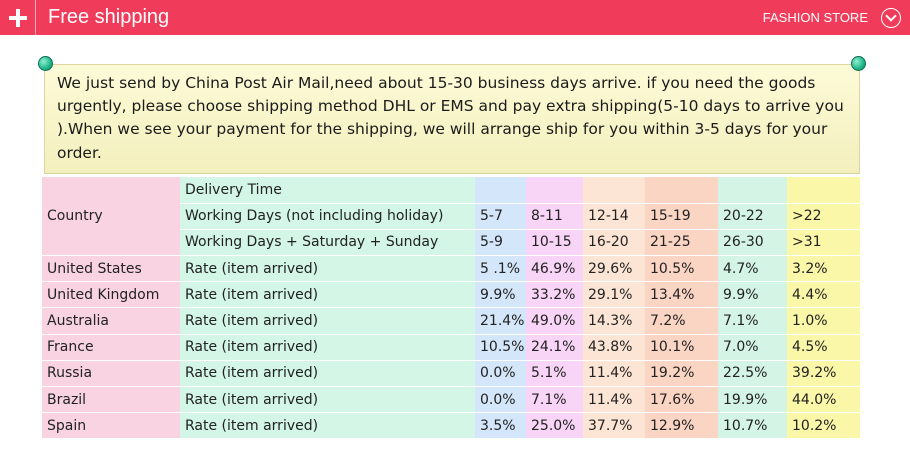  What do you see at coordinates (823, 400) in the screenshot?
I see `rate-value-cell: 44.0%` at bounding box center [823, 400].